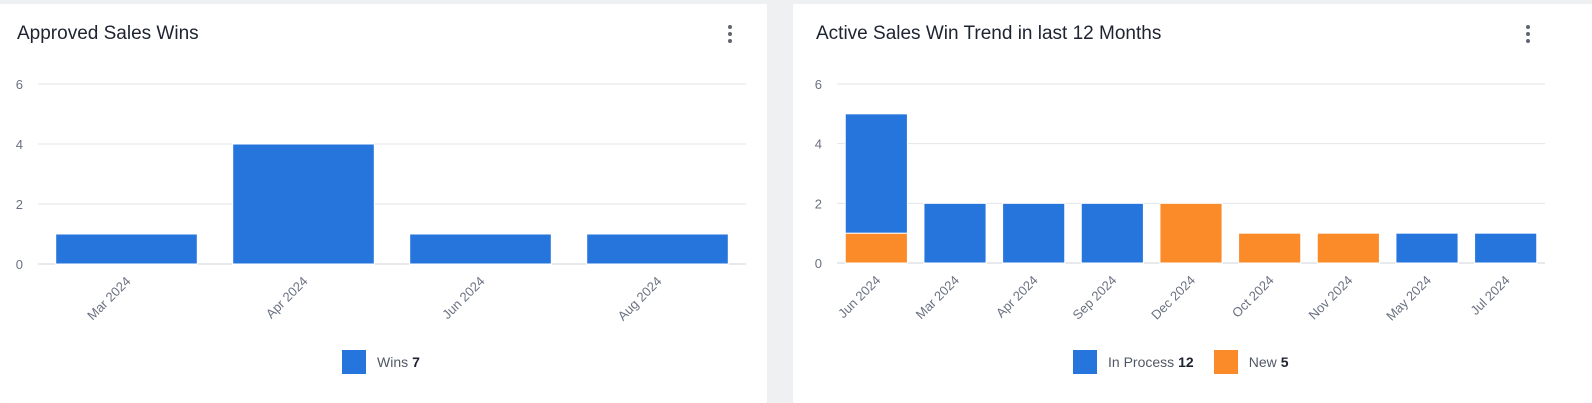 The height and width of the screenshot is (403, 1592). I want to click on chart-legend: In Process 12 New 5, so click(1181, 362).